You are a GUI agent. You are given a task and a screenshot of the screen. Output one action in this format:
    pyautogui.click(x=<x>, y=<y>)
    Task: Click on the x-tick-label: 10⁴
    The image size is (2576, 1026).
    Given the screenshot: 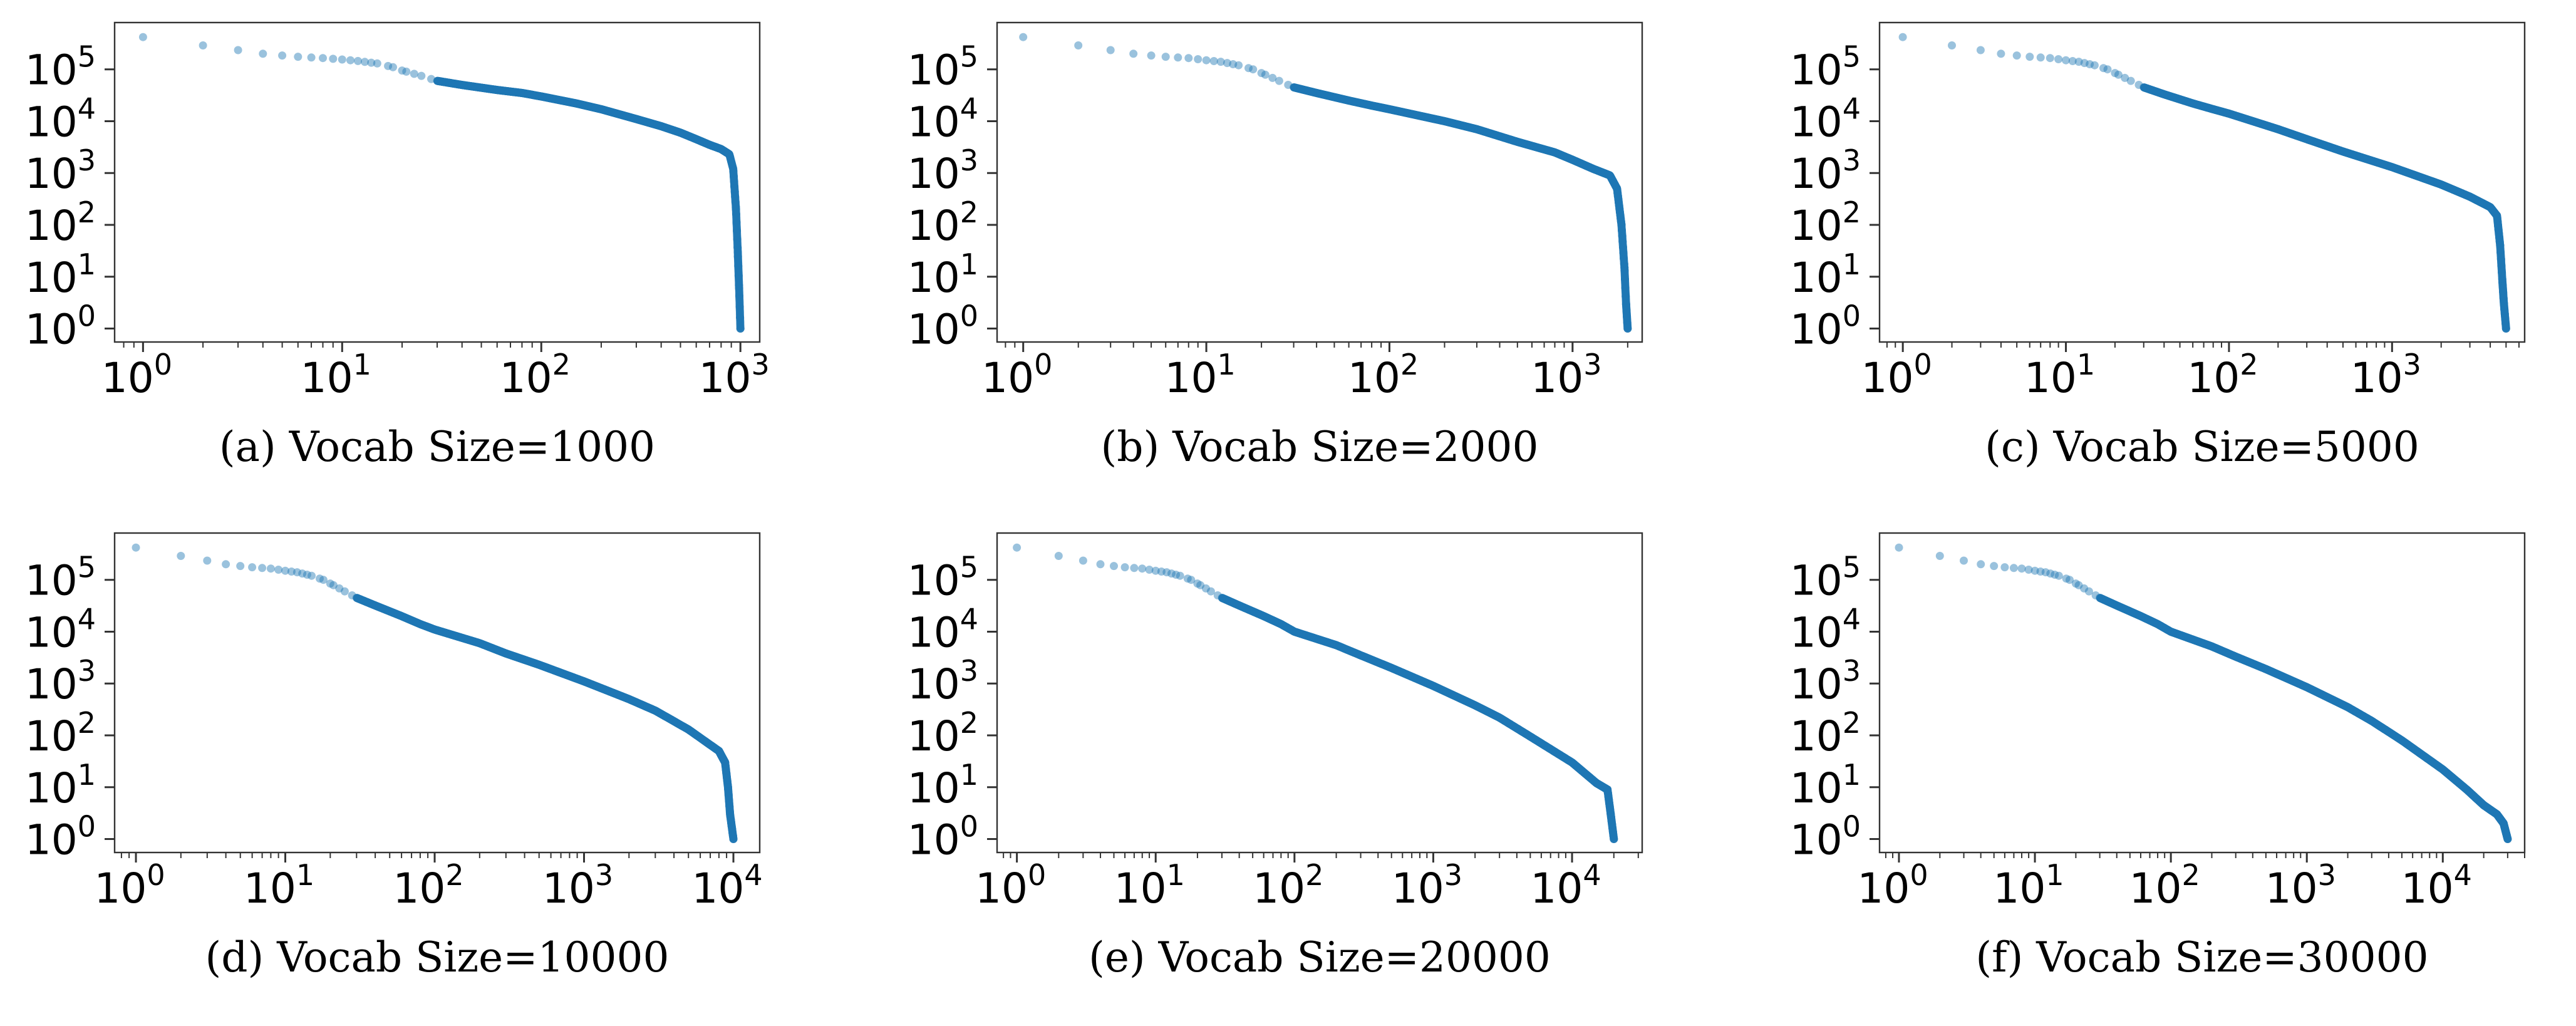 What is the action you would take?
    pyautogui.click(x=726, y=886)
    